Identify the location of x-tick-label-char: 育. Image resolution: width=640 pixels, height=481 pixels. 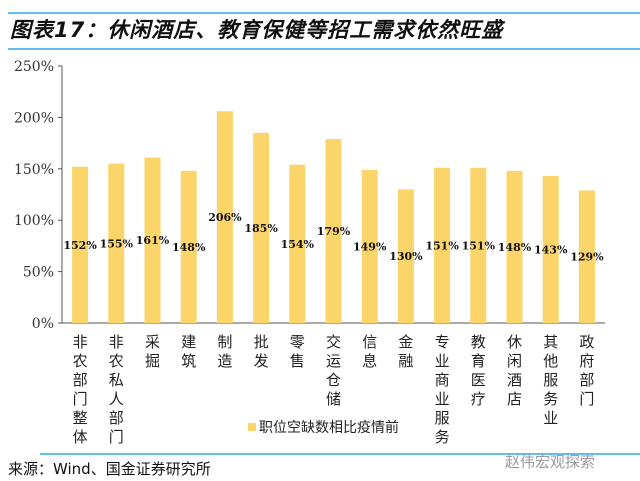
(478, 361).